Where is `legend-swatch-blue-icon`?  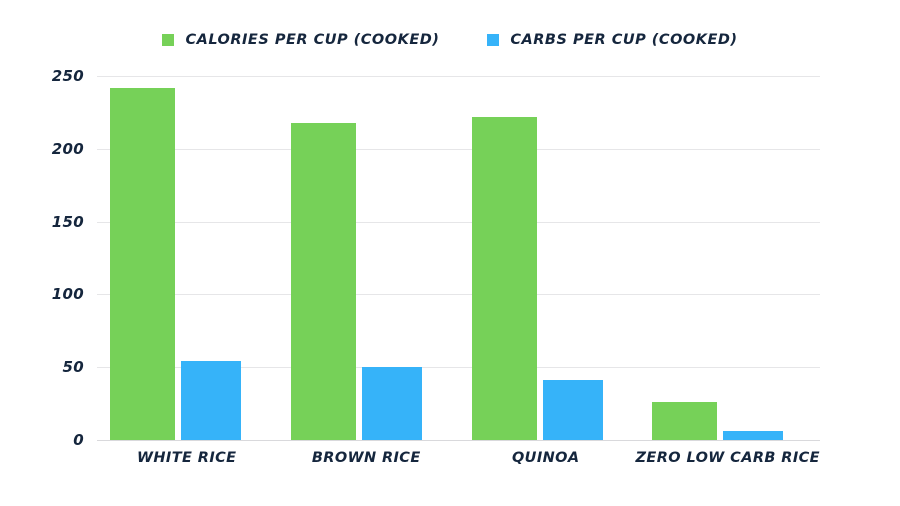 legend-swatch-blue-icon is located at coordinates (493, 40).